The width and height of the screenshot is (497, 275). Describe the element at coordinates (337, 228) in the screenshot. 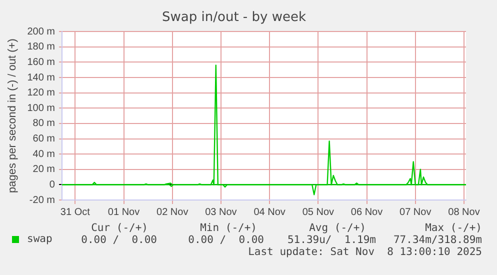

I see `text: Avg (-/+)` at that location.